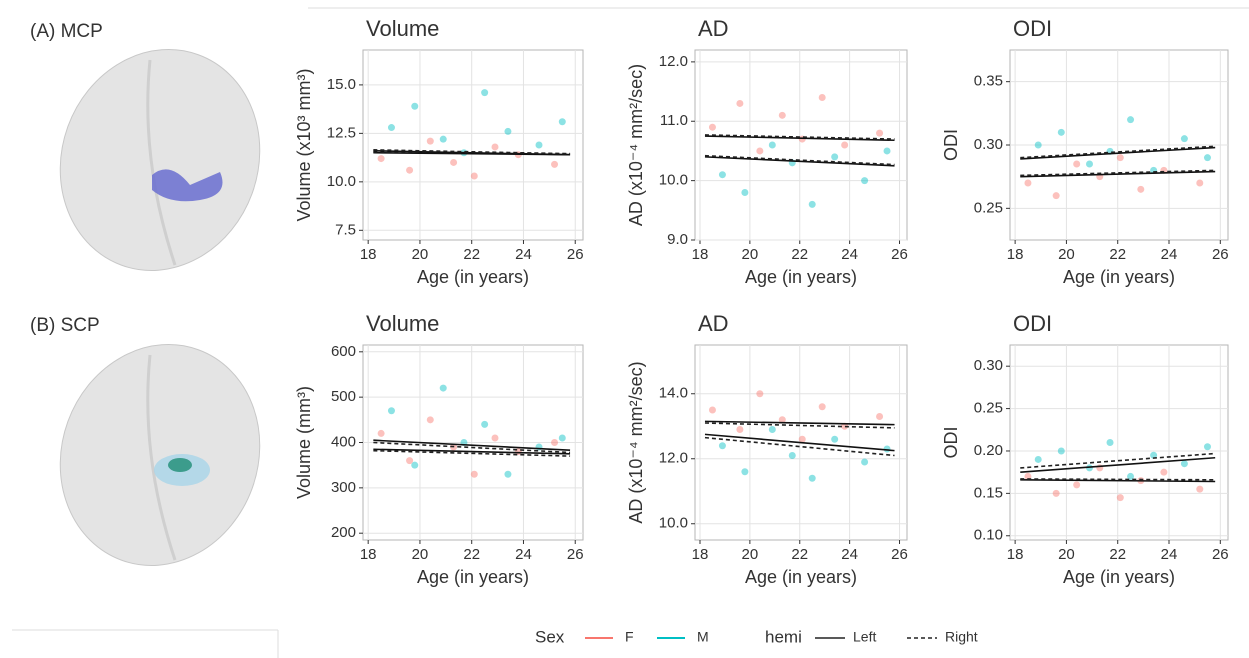  I want to click on panel-label: (A) MCP, so click(66, 31).